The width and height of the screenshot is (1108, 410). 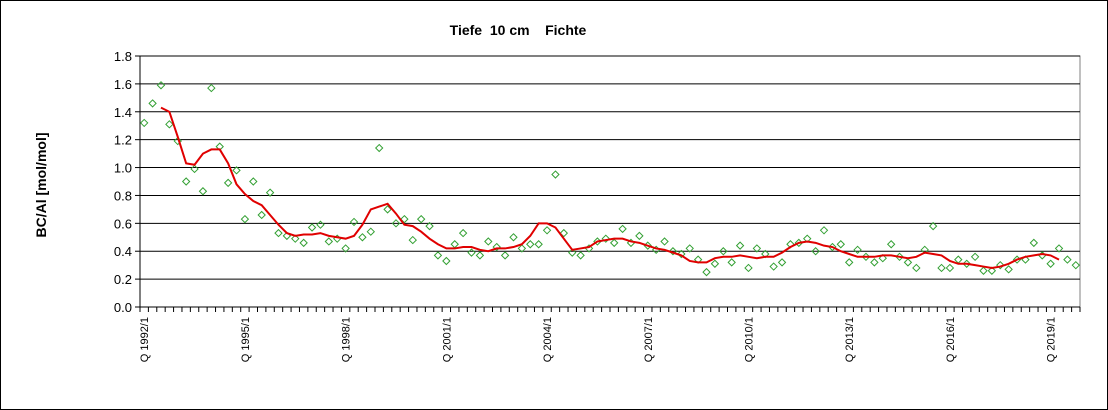 I want to click on y-tick-label: 1.0, so click(x=123, y=168).